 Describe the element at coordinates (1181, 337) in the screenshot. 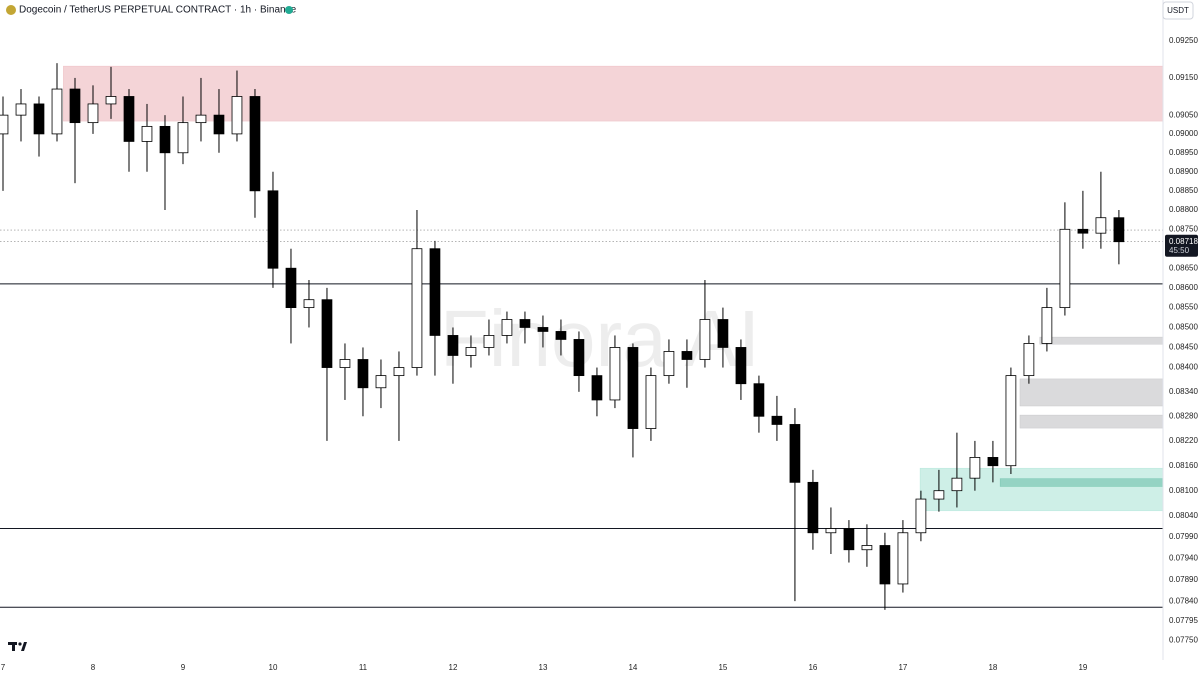

I see `price-axis` at that location.